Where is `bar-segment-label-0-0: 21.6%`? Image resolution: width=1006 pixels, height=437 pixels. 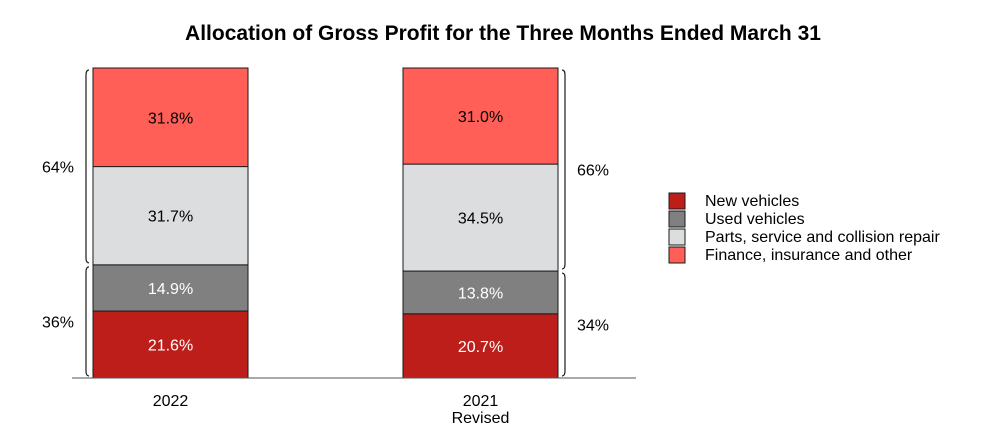
bar-segment-label-0-0: 21.6% is located at coordinates (170, 346).